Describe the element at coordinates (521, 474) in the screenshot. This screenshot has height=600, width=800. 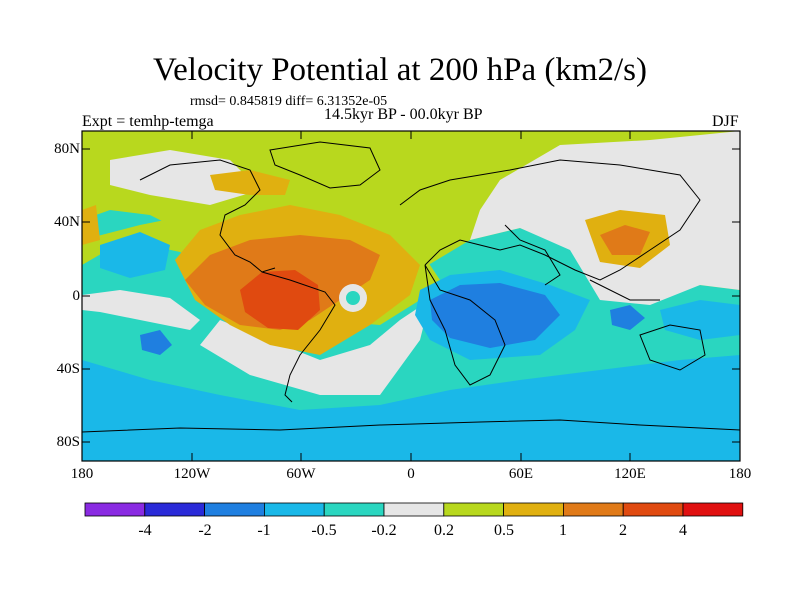
I see `lon-label-60e: 60E` at that location.